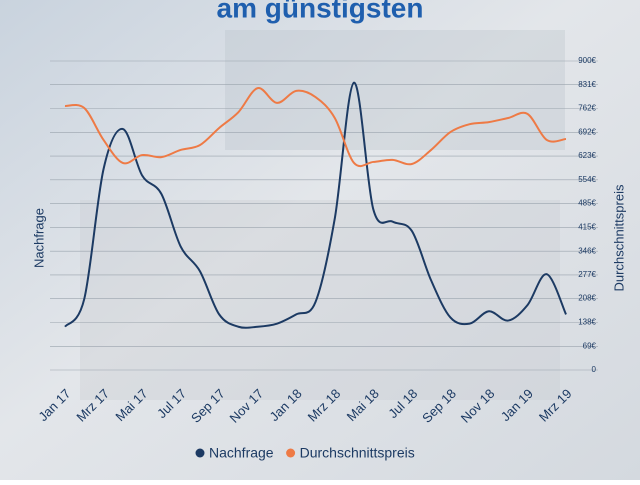 The image size is (640, 485). What do you see at coordinates (587, 274) in the screenshot?
I see `y2-tick-label: 277€` at bounding box center [587, 274].